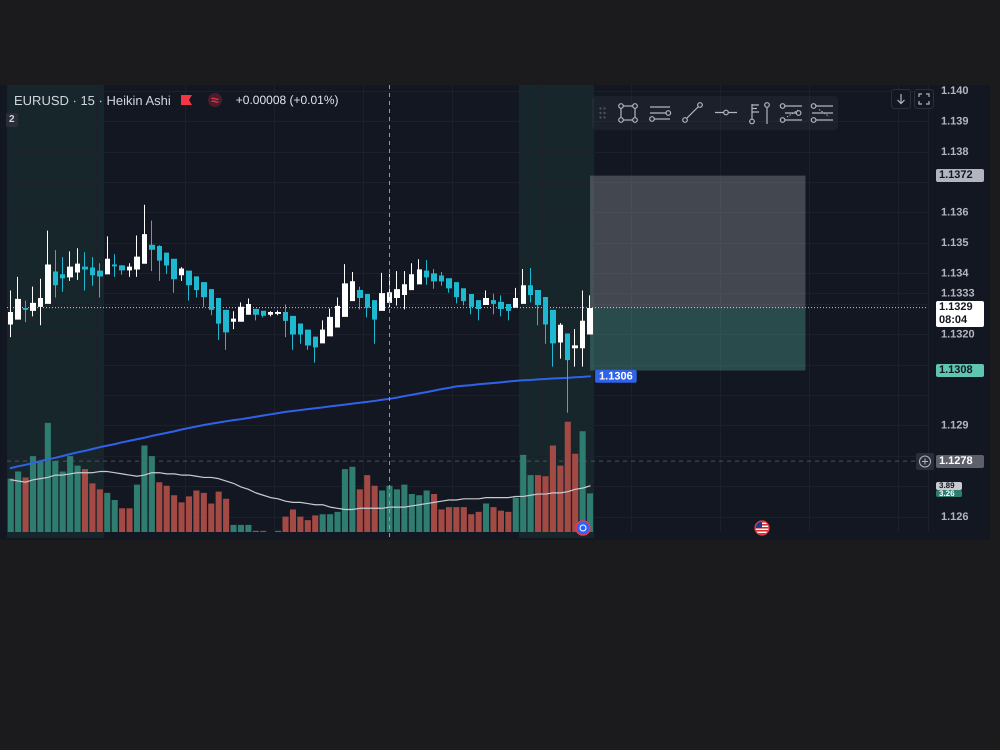  What do you see at coordinates (950, 485) in the screenshot?
I see `y2-tick-label: 3.89` at bounding box center [950, 485].